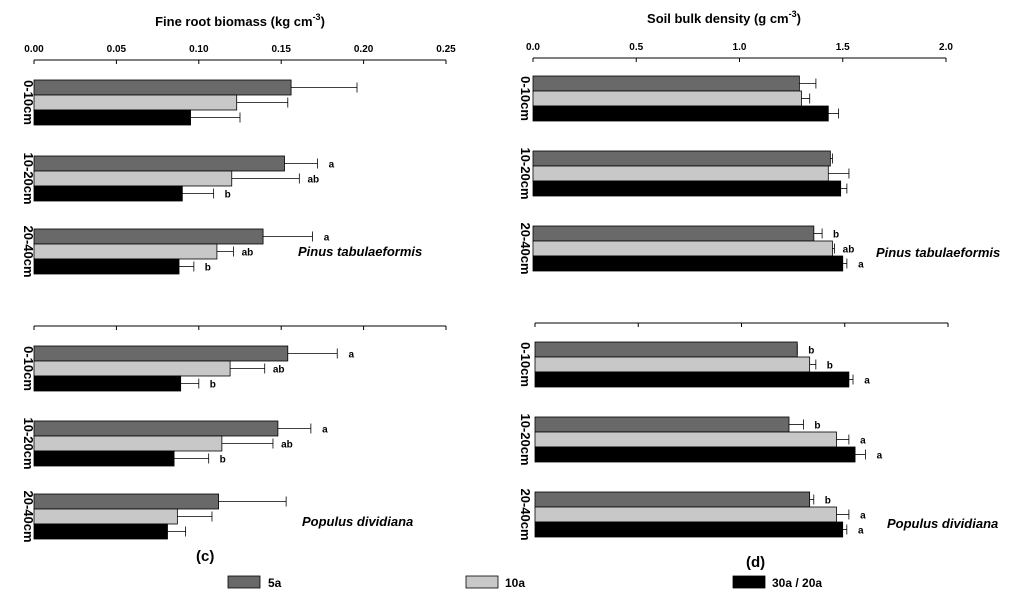  What do you see at coordinates (357, 521) in the screenshot?
I see `panel-c-species-2: Populus dividiana` at bounding box center [357, 521].